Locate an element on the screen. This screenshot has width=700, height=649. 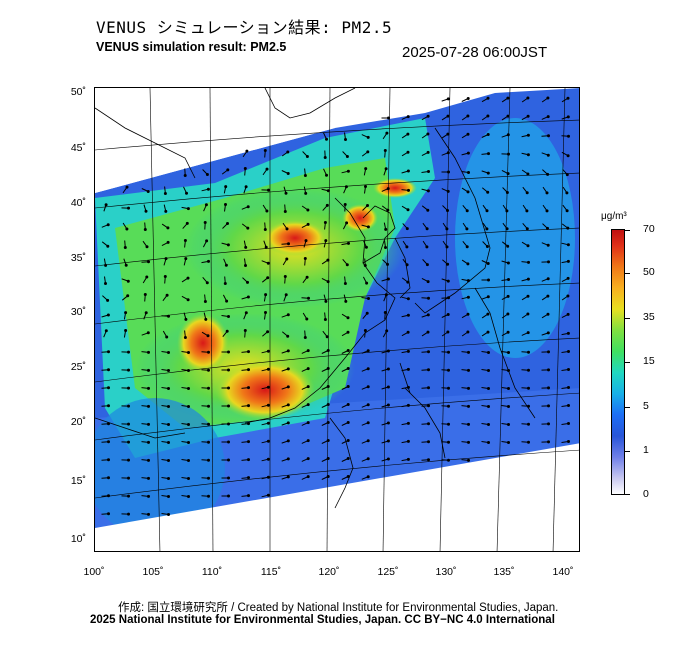
colorbar-unit: μg/m³ is located at coordinates (614, 216).